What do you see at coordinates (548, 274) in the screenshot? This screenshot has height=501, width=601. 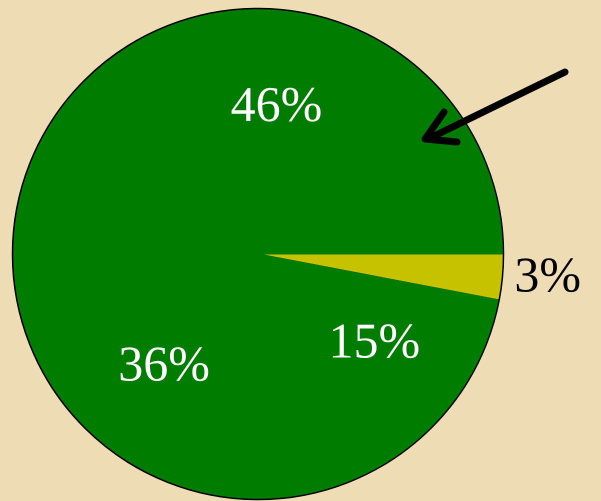 I see `data-label: 3%` at bounding box center [548, 274].